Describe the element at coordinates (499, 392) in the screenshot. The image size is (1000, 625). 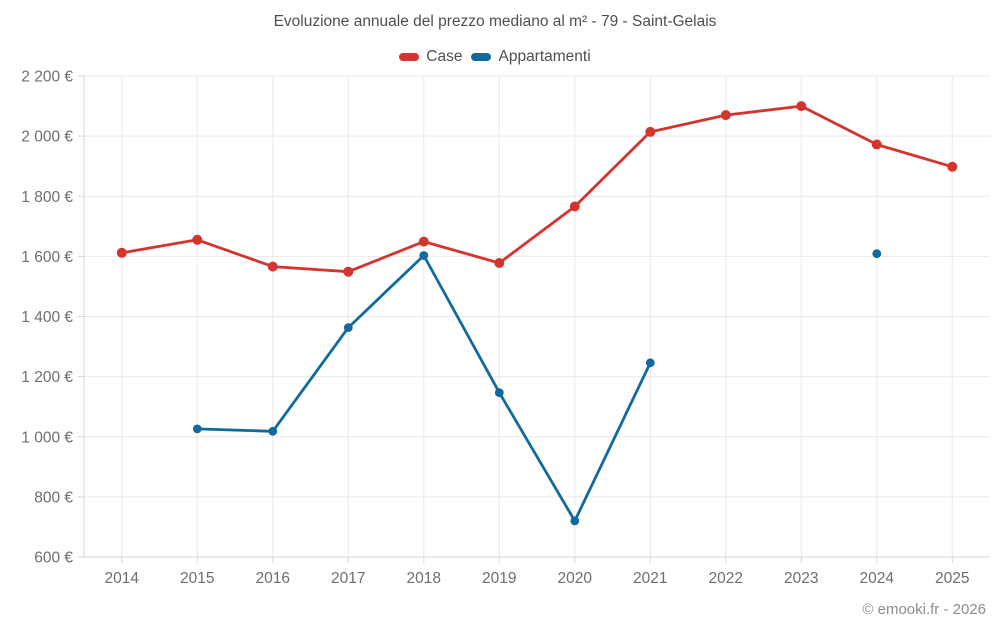
I see `appartamenti-point-2019` at that location.